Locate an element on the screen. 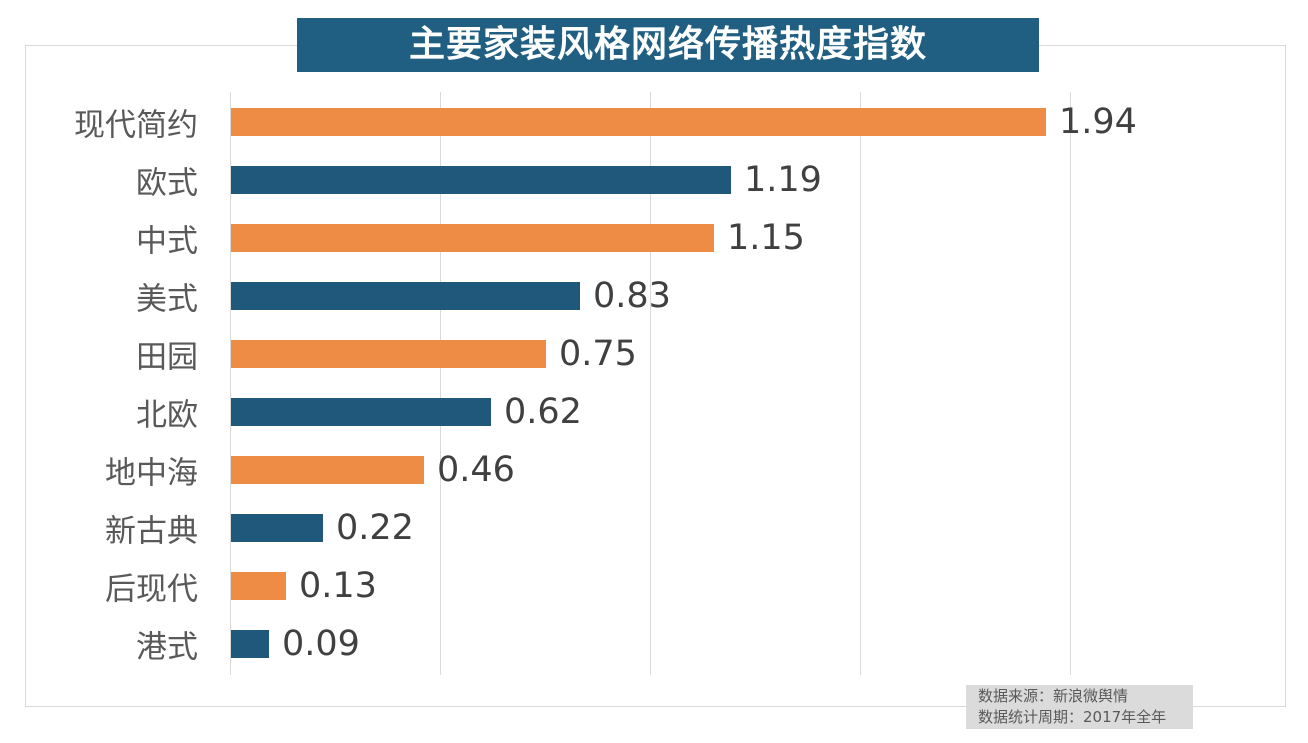  source-line-period: 数据统计周期：2017年全年 is located at coordinates (1072, 717).